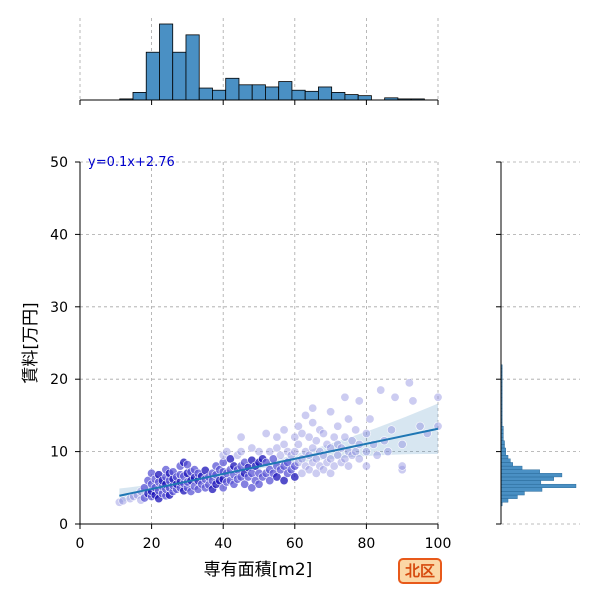  What do you see at coordinates (59, 308) in the screenshot?
I see `y-tick-label: 30` at bounding box center [59, 308].